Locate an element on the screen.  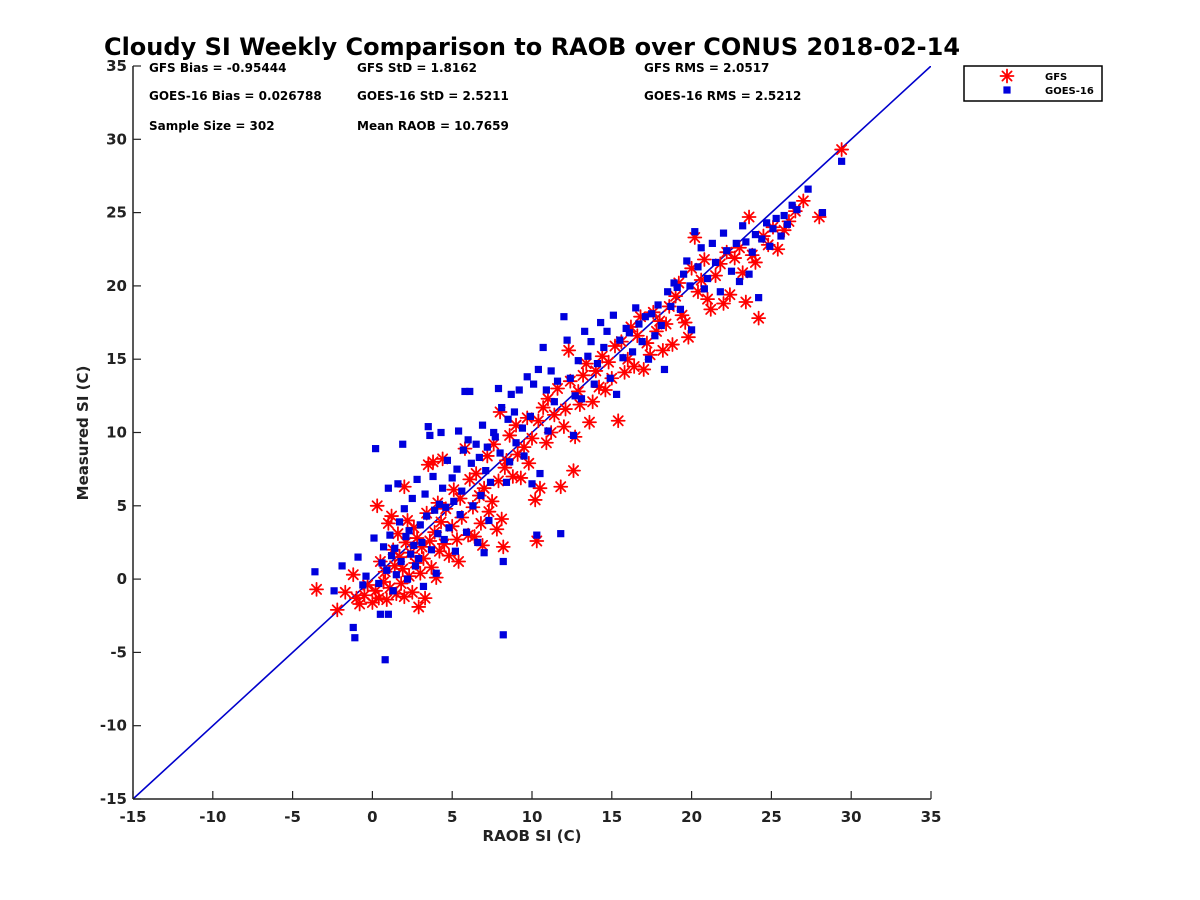
y-tick-label: 10 is located at coordinates (116, 433).